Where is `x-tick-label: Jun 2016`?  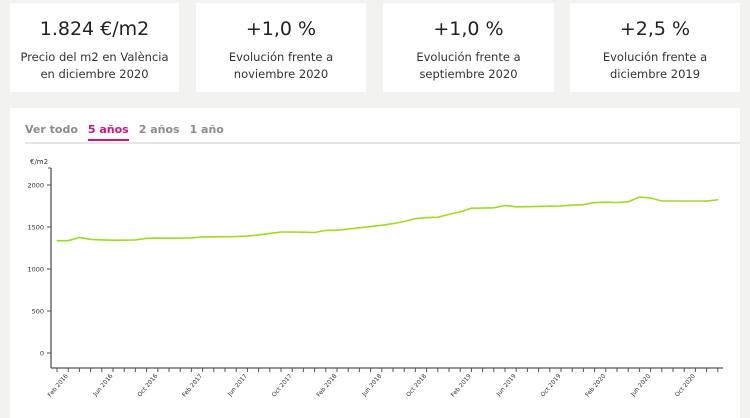
x-tick-label: Jun 2016 is located at coordinates (102, 386).